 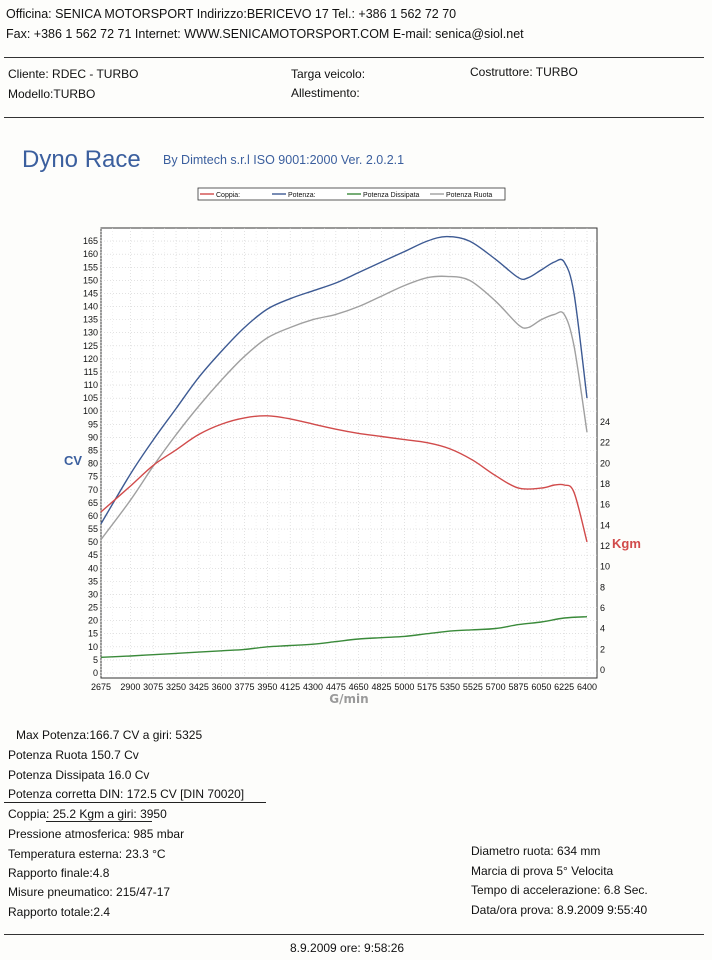 I want to click on y-tick-label: 40, so click(x=93, y=568).